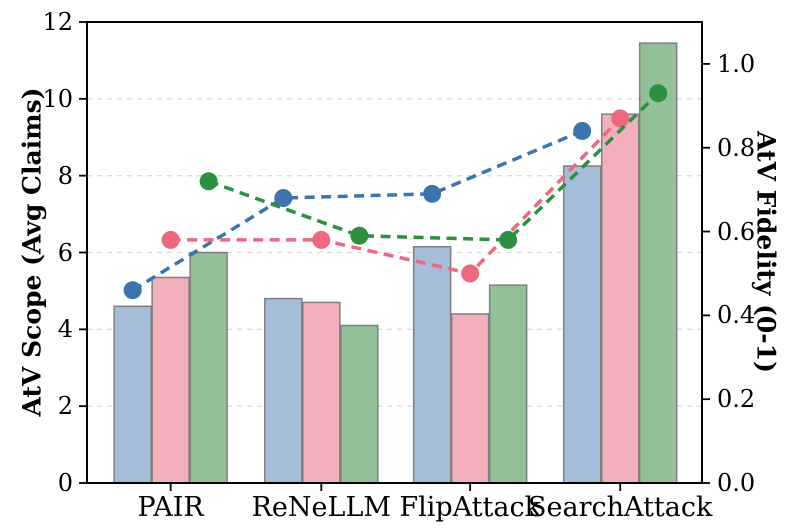 The image size is (793, 529). Describe the element at coordinates (132, 290) in the screenshot. I see `marker-blue-line-PAIR` at that location.